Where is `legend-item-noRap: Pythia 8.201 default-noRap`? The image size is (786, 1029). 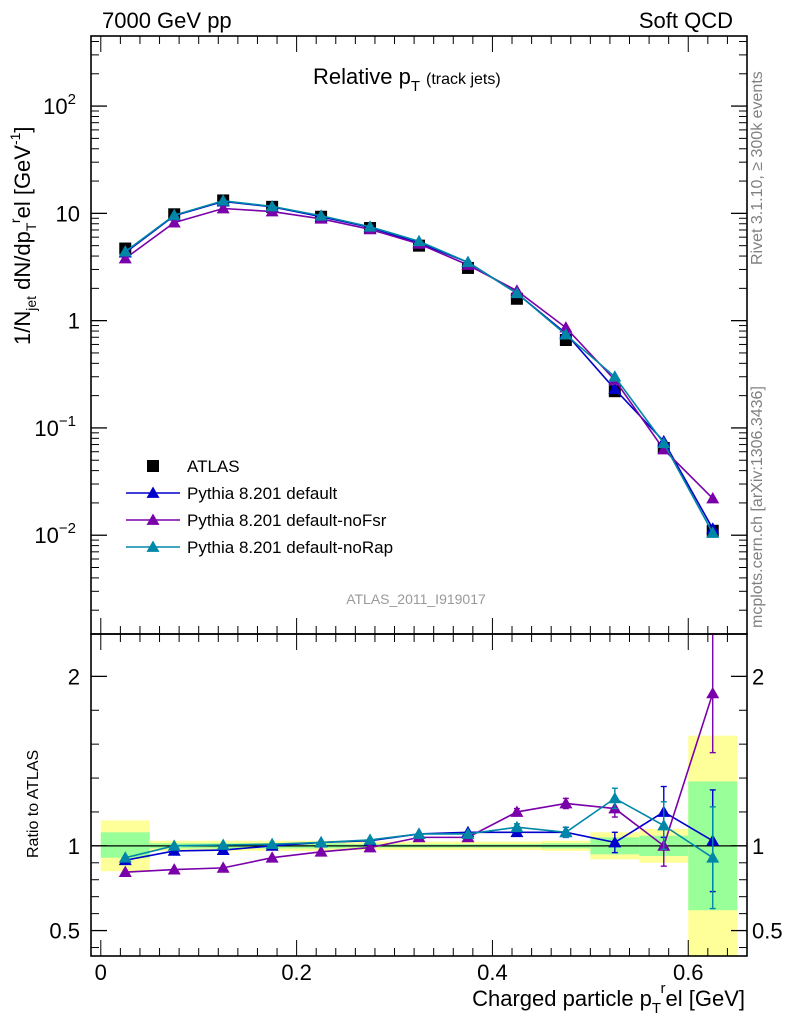 legend-item-noRap: Pythia 8.201 default-noRap is located at coordinates (259, 547).